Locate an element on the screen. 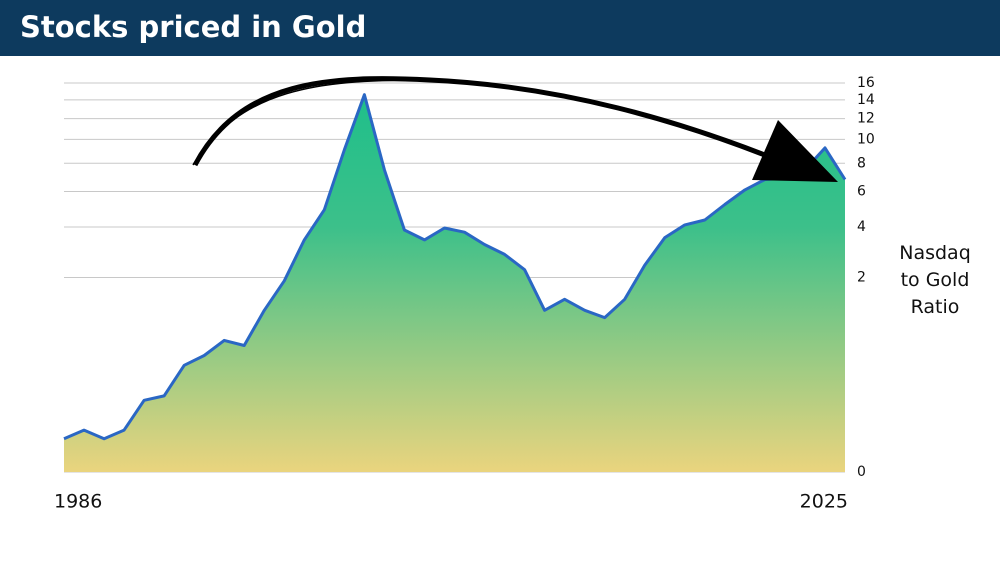 The width and height of the screenshot is (1000, 563). x-tick-label: 2025 is located at coordinates (824, 502).